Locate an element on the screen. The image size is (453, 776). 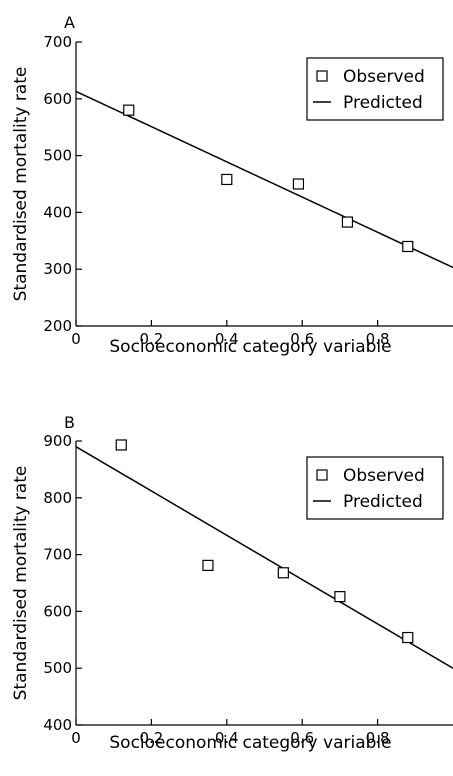
y-tick-label: 900 is located at coordinates (57, 441).